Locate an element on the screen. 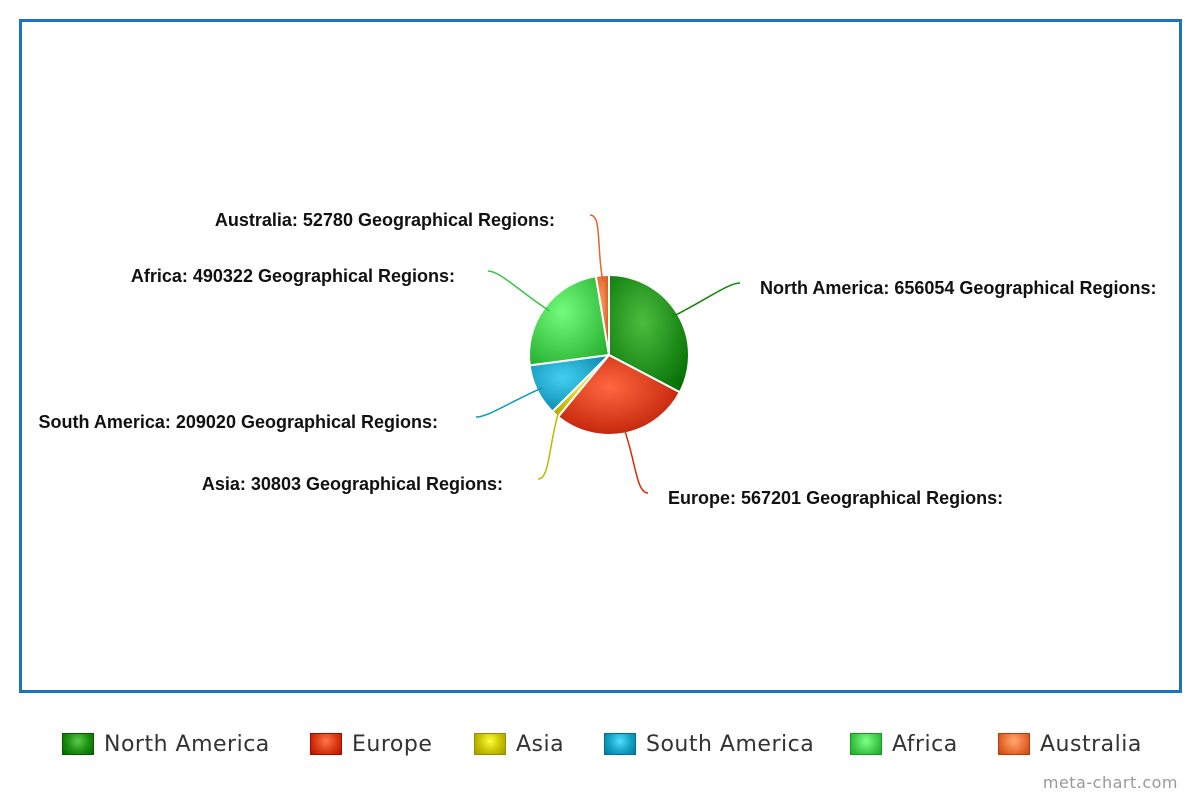 The width and height of the screenshot is (1200, 800). legend-label: Australia is located at coordinates (1091, 744).